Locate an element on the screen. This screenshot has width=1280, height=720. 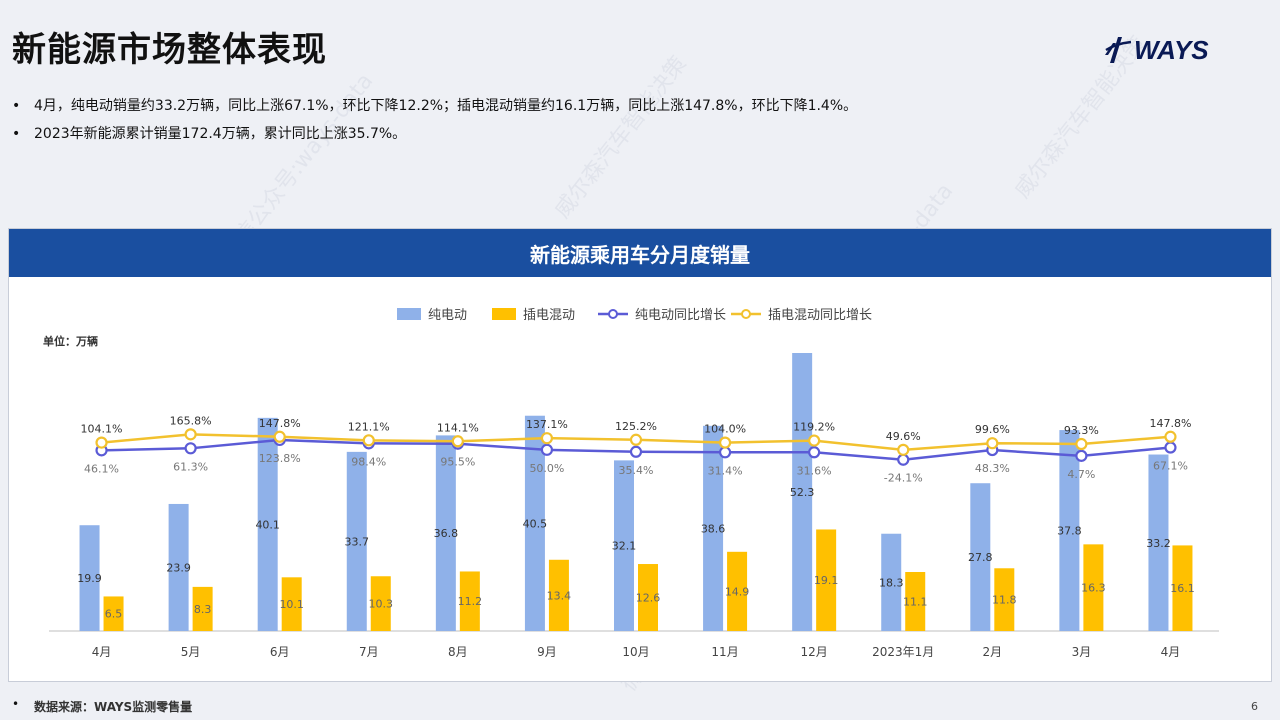
page-number: 6 is located at coordinates (1254, 706).